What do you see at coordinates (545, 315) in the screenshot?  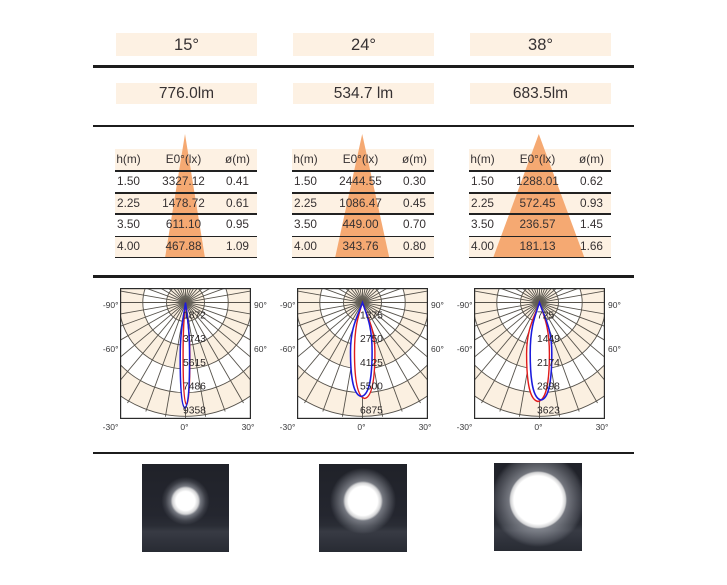 I see `svg-text: 725` at bounding box center [545, 315].